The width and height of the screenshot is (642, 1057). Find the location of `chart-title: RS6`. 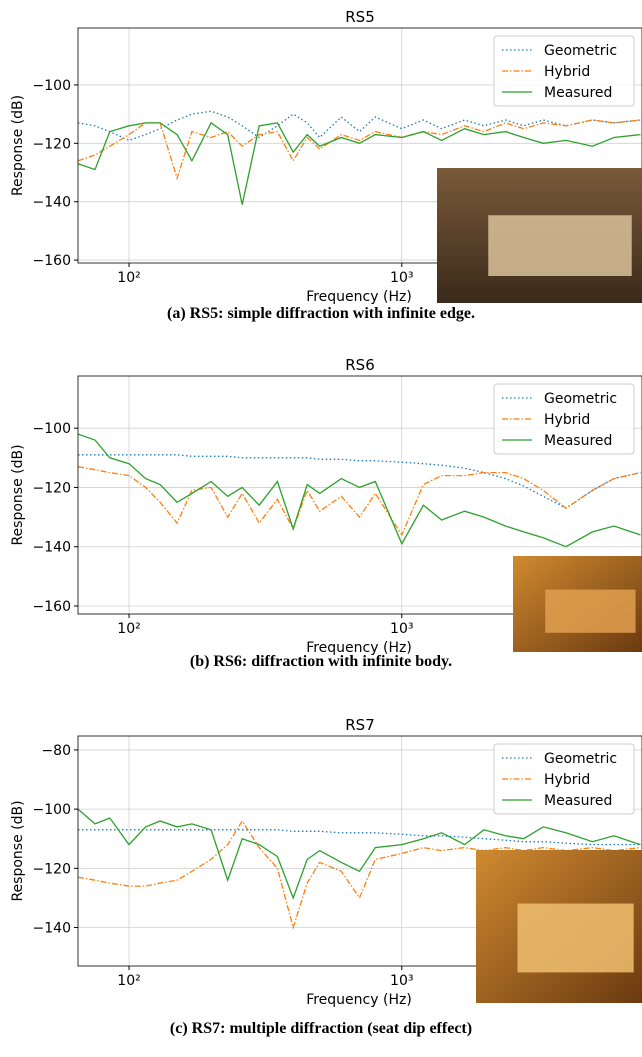

chart-title: RS6 is located at coordinates (360, 365).